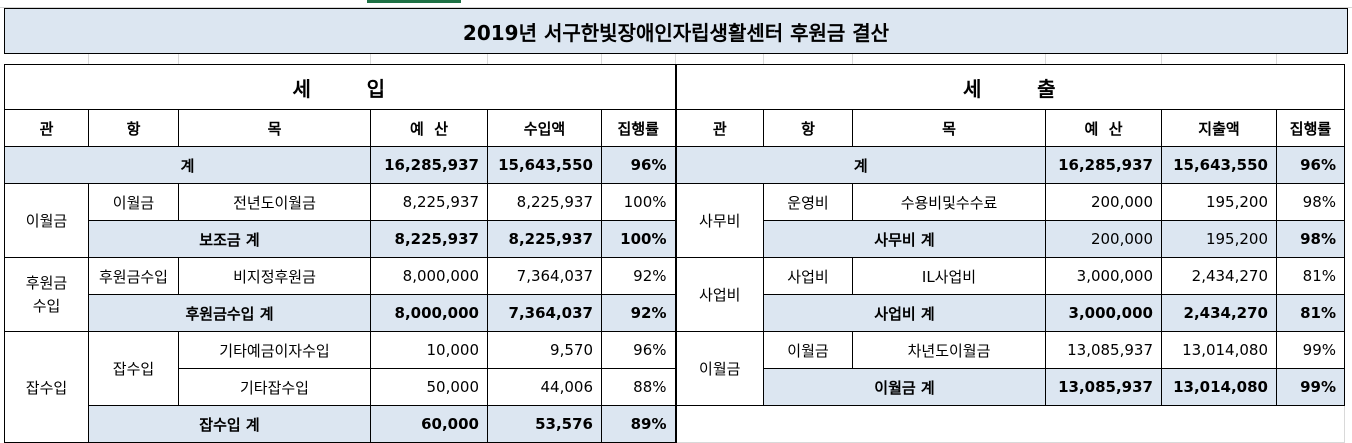 The image size is (1352, 443). Describe the element at coordinates (638, 387) in the screenshot. I see `income-rate: 88%` at that location.